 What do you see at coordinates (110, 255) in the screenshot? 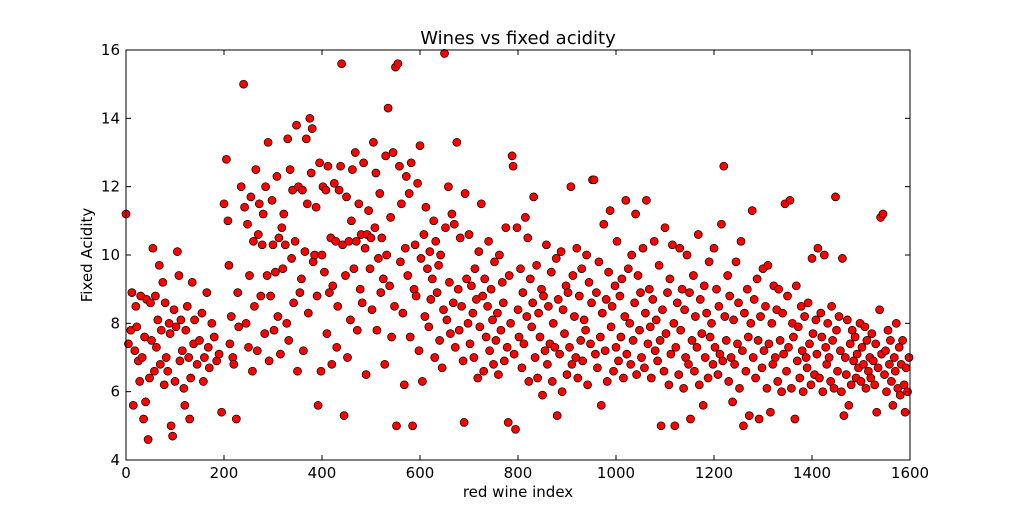
I see `y-tick-label: 10` at bounding box center [110, 255].